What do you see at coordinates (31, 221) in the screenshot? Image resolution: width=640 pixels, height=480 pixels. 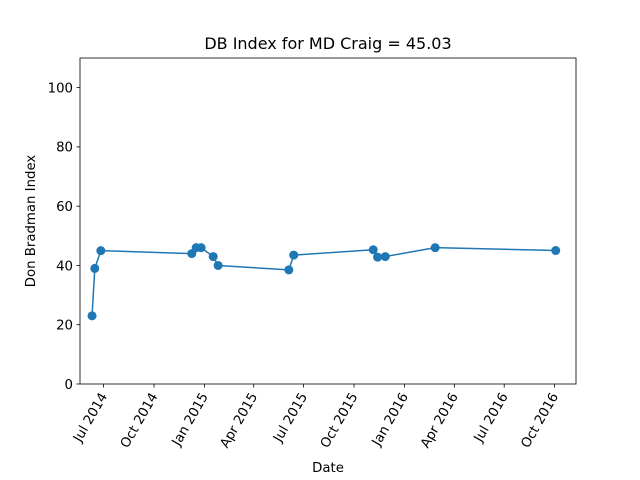 I see `y-axis-label: Don Bradman Index` at bounding box center [31, 221].